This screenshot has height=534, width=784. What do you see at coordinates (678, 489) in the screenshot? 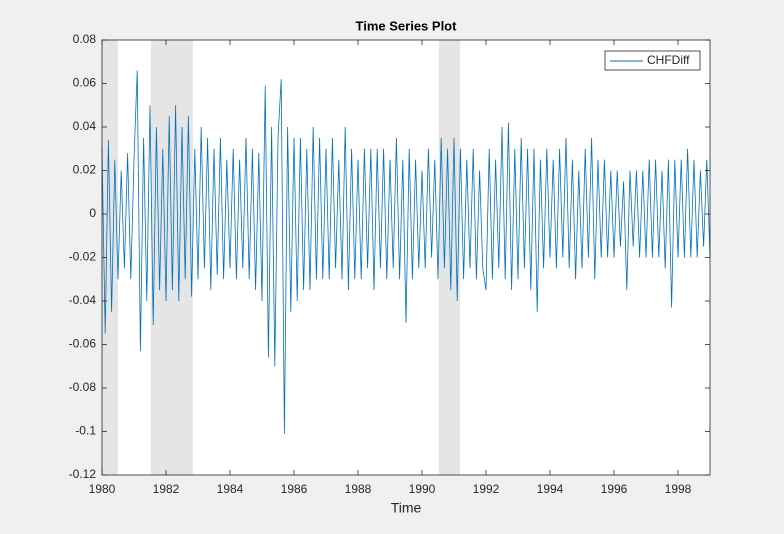
I see `x-tick-label: 1998` at bounding box center [678, 489].